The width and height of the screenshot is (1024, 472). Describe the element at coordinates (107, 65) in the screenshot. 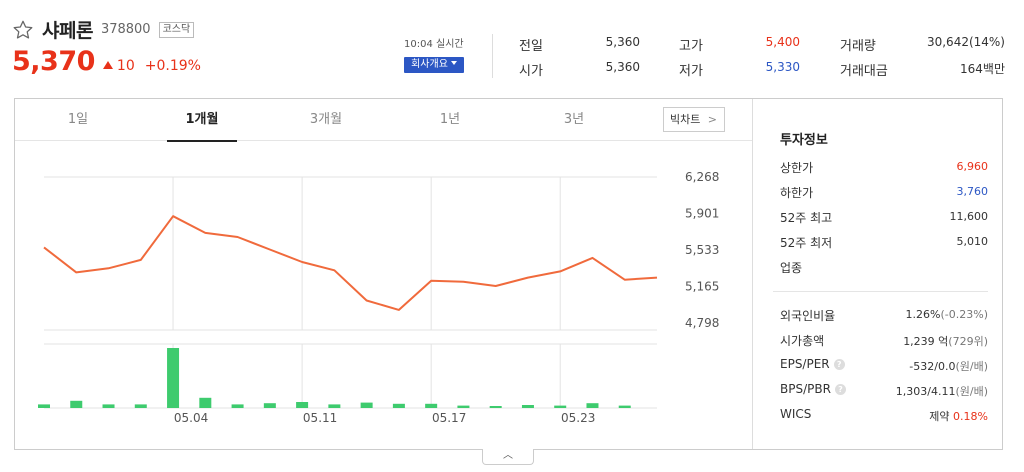

I see `up-triangle-icon` at that location.